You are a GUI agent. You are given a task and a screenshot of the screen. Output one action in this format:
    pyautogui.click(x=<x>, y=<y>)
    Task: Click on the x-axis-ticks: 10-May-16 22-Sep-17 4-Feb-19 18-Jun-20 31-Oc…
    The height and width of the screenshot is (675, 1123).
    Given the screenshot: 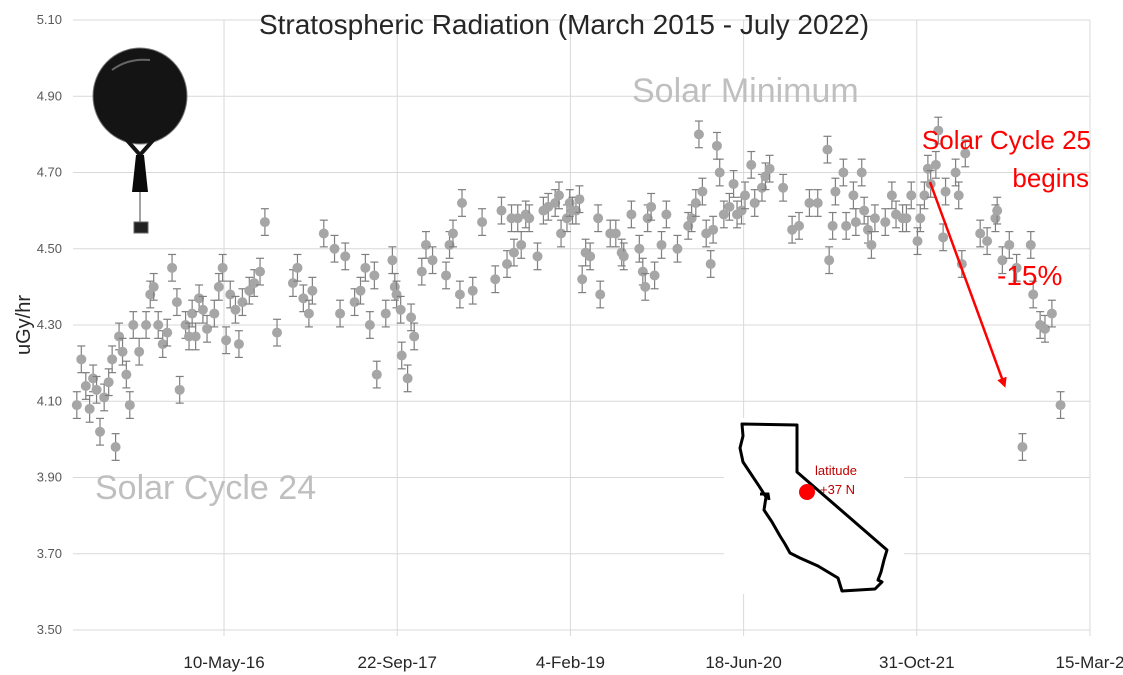 What is the action you would take?
    pyautogui.click(x=653, y=662)
    